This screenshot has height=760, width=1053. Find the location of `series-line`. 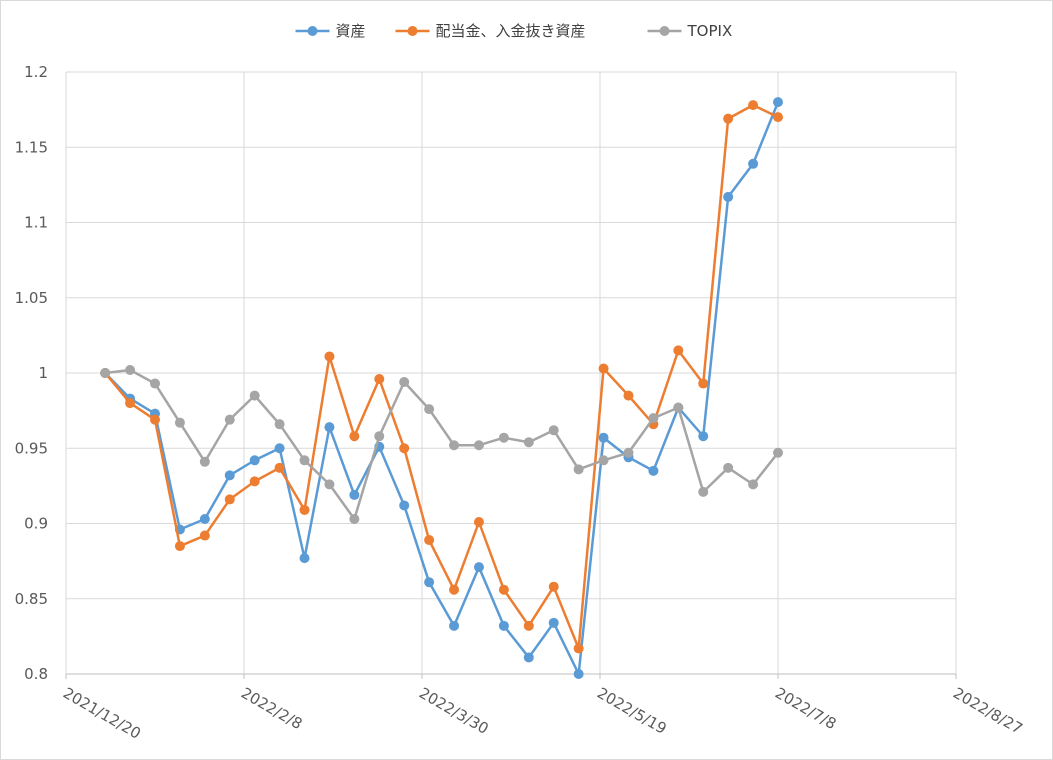

series-line is located at coordinates (442, 444).